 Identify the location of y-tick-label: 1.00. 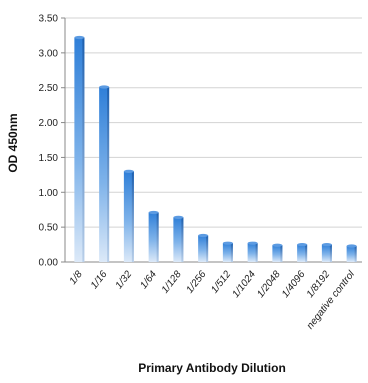
(49, 193).